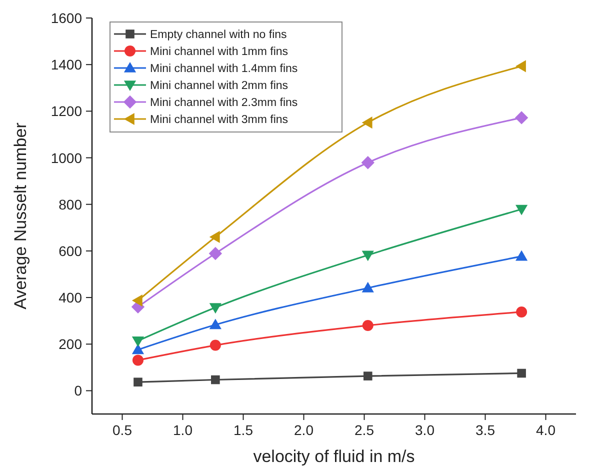  I want to click on y-tick-label: 0, so click(78, 390).